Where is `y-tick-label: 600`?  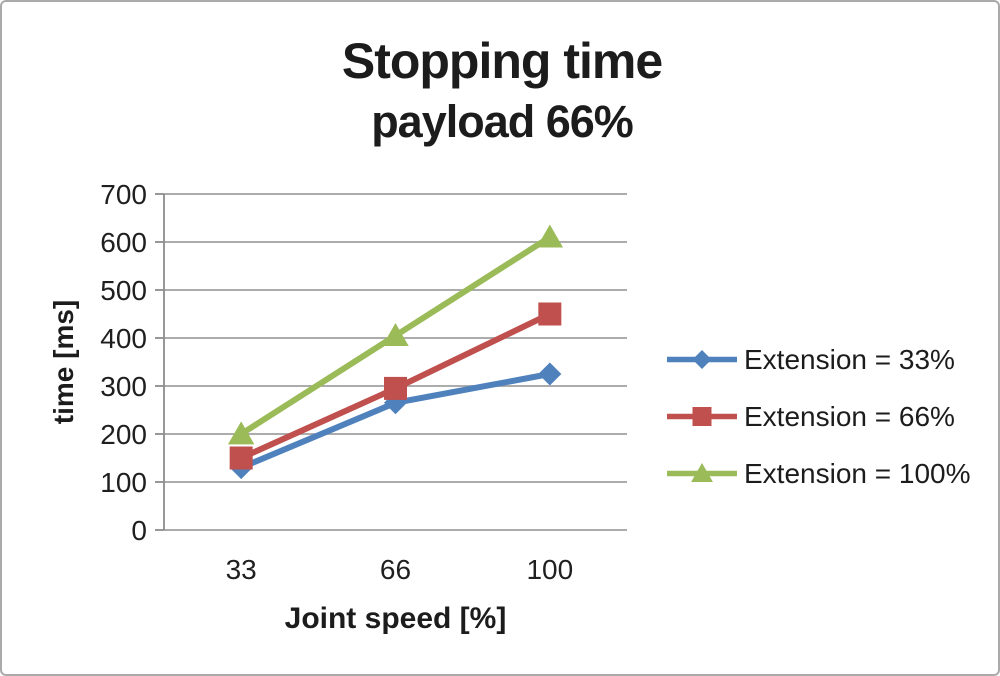 y-tick-label: 600 is located at coordinates (123, 242).